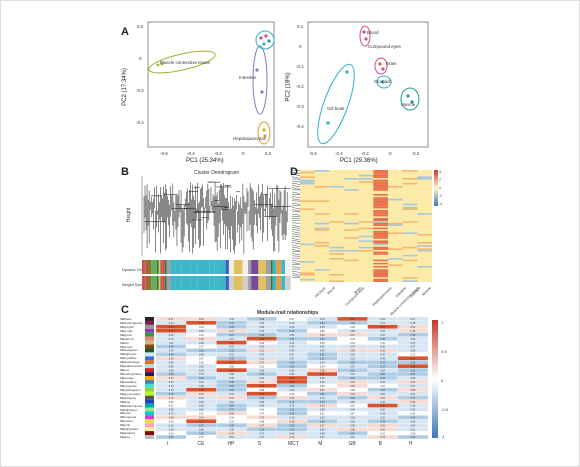 The image size is (580, 467). Describe the element at coordinates (127, 378) in the screenshot. I see `module-name: MEorange` at that location.